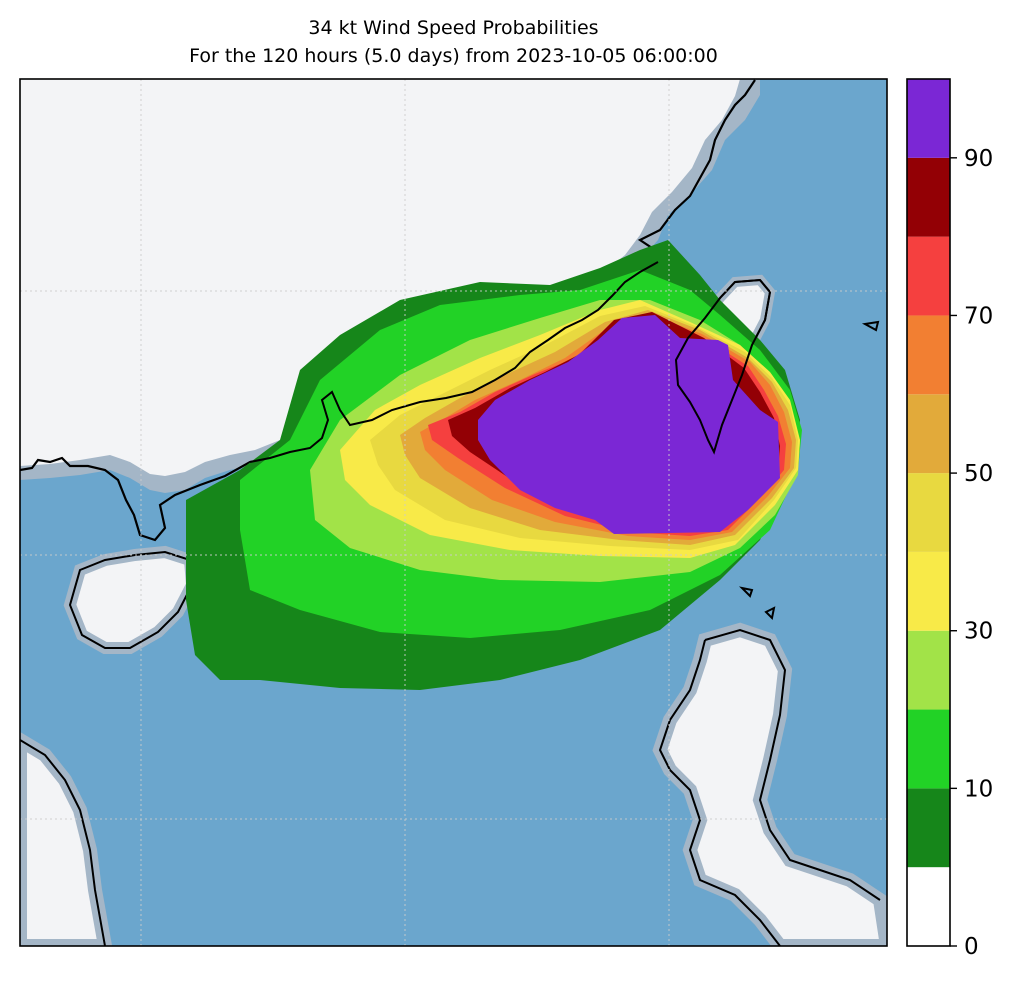  Describe the element at coordinates (63, 842) in the screenshot. I see `vietnam-coastline` at that location.